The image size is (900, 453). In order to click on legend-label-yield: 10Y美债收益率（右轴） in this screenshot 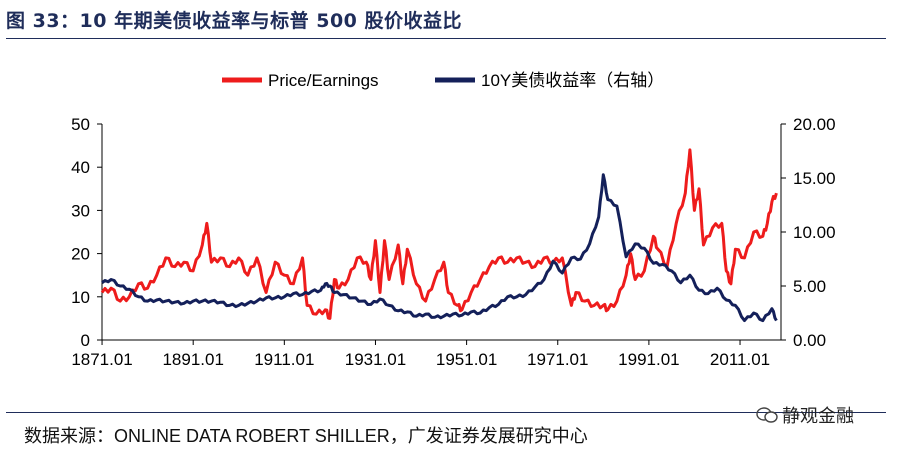, I will do `click(572, 80)`.